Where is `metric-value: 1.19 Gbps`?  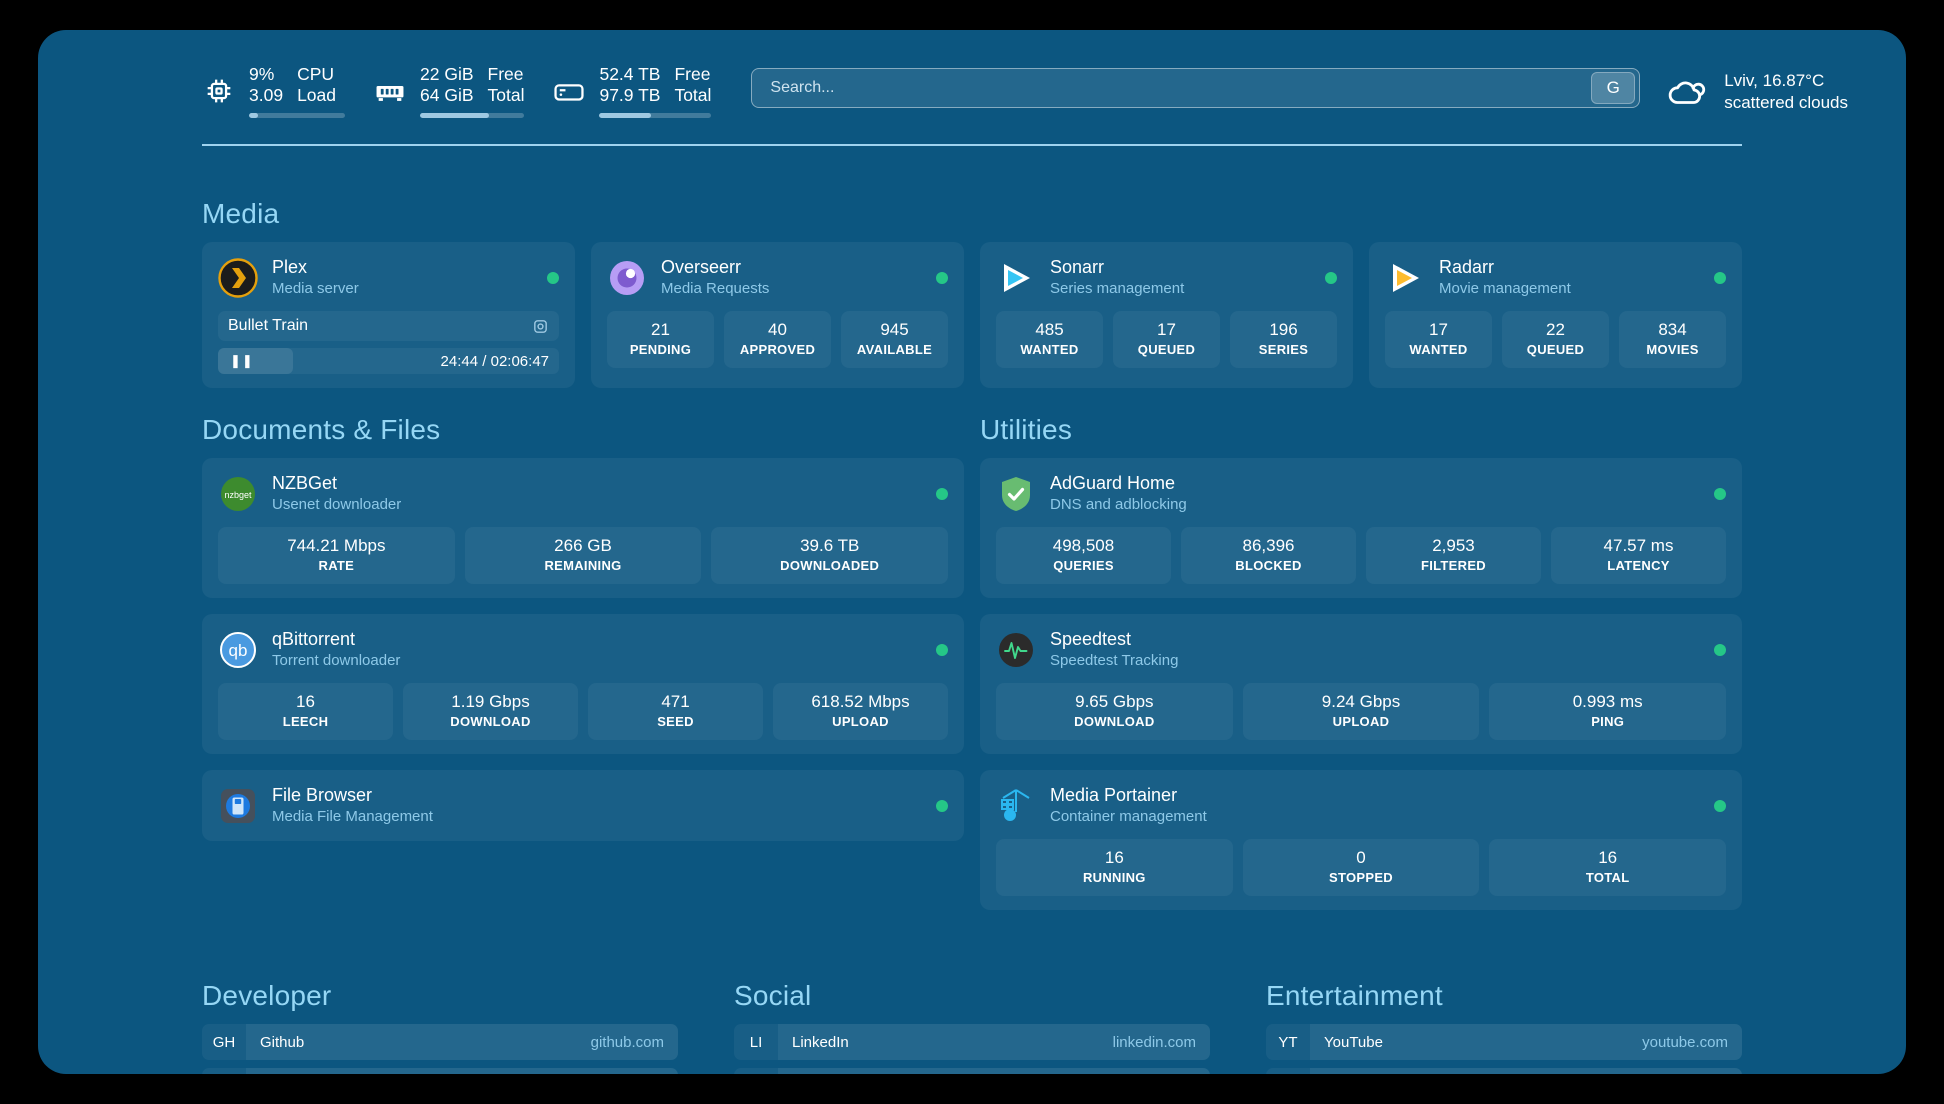 metric-value: 1.19 Gbps is located at coordinates (490, 701).